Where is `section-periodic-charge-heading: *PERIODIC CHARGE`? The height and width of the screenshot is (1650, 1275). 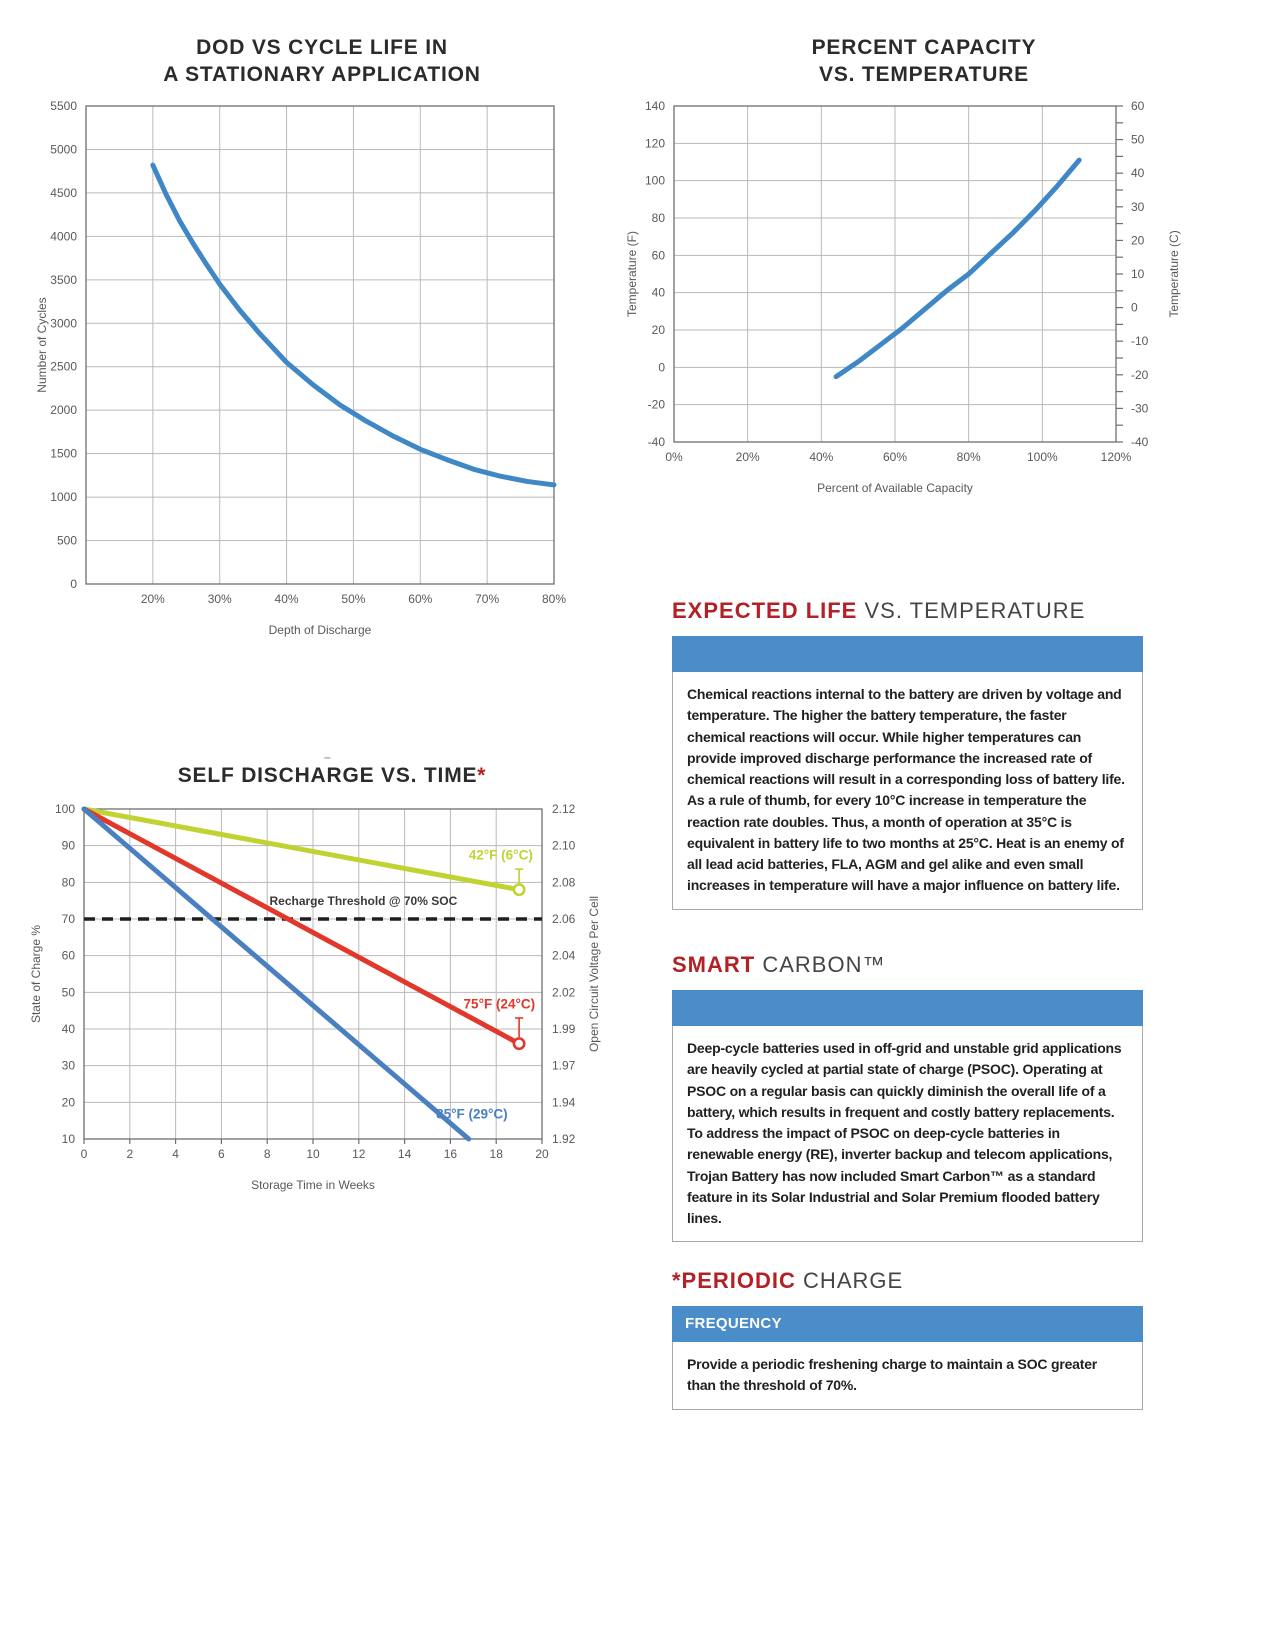 section-periodic-charge-heading: *PERIODIC CHARGE is located at coordinates (907, 1281).